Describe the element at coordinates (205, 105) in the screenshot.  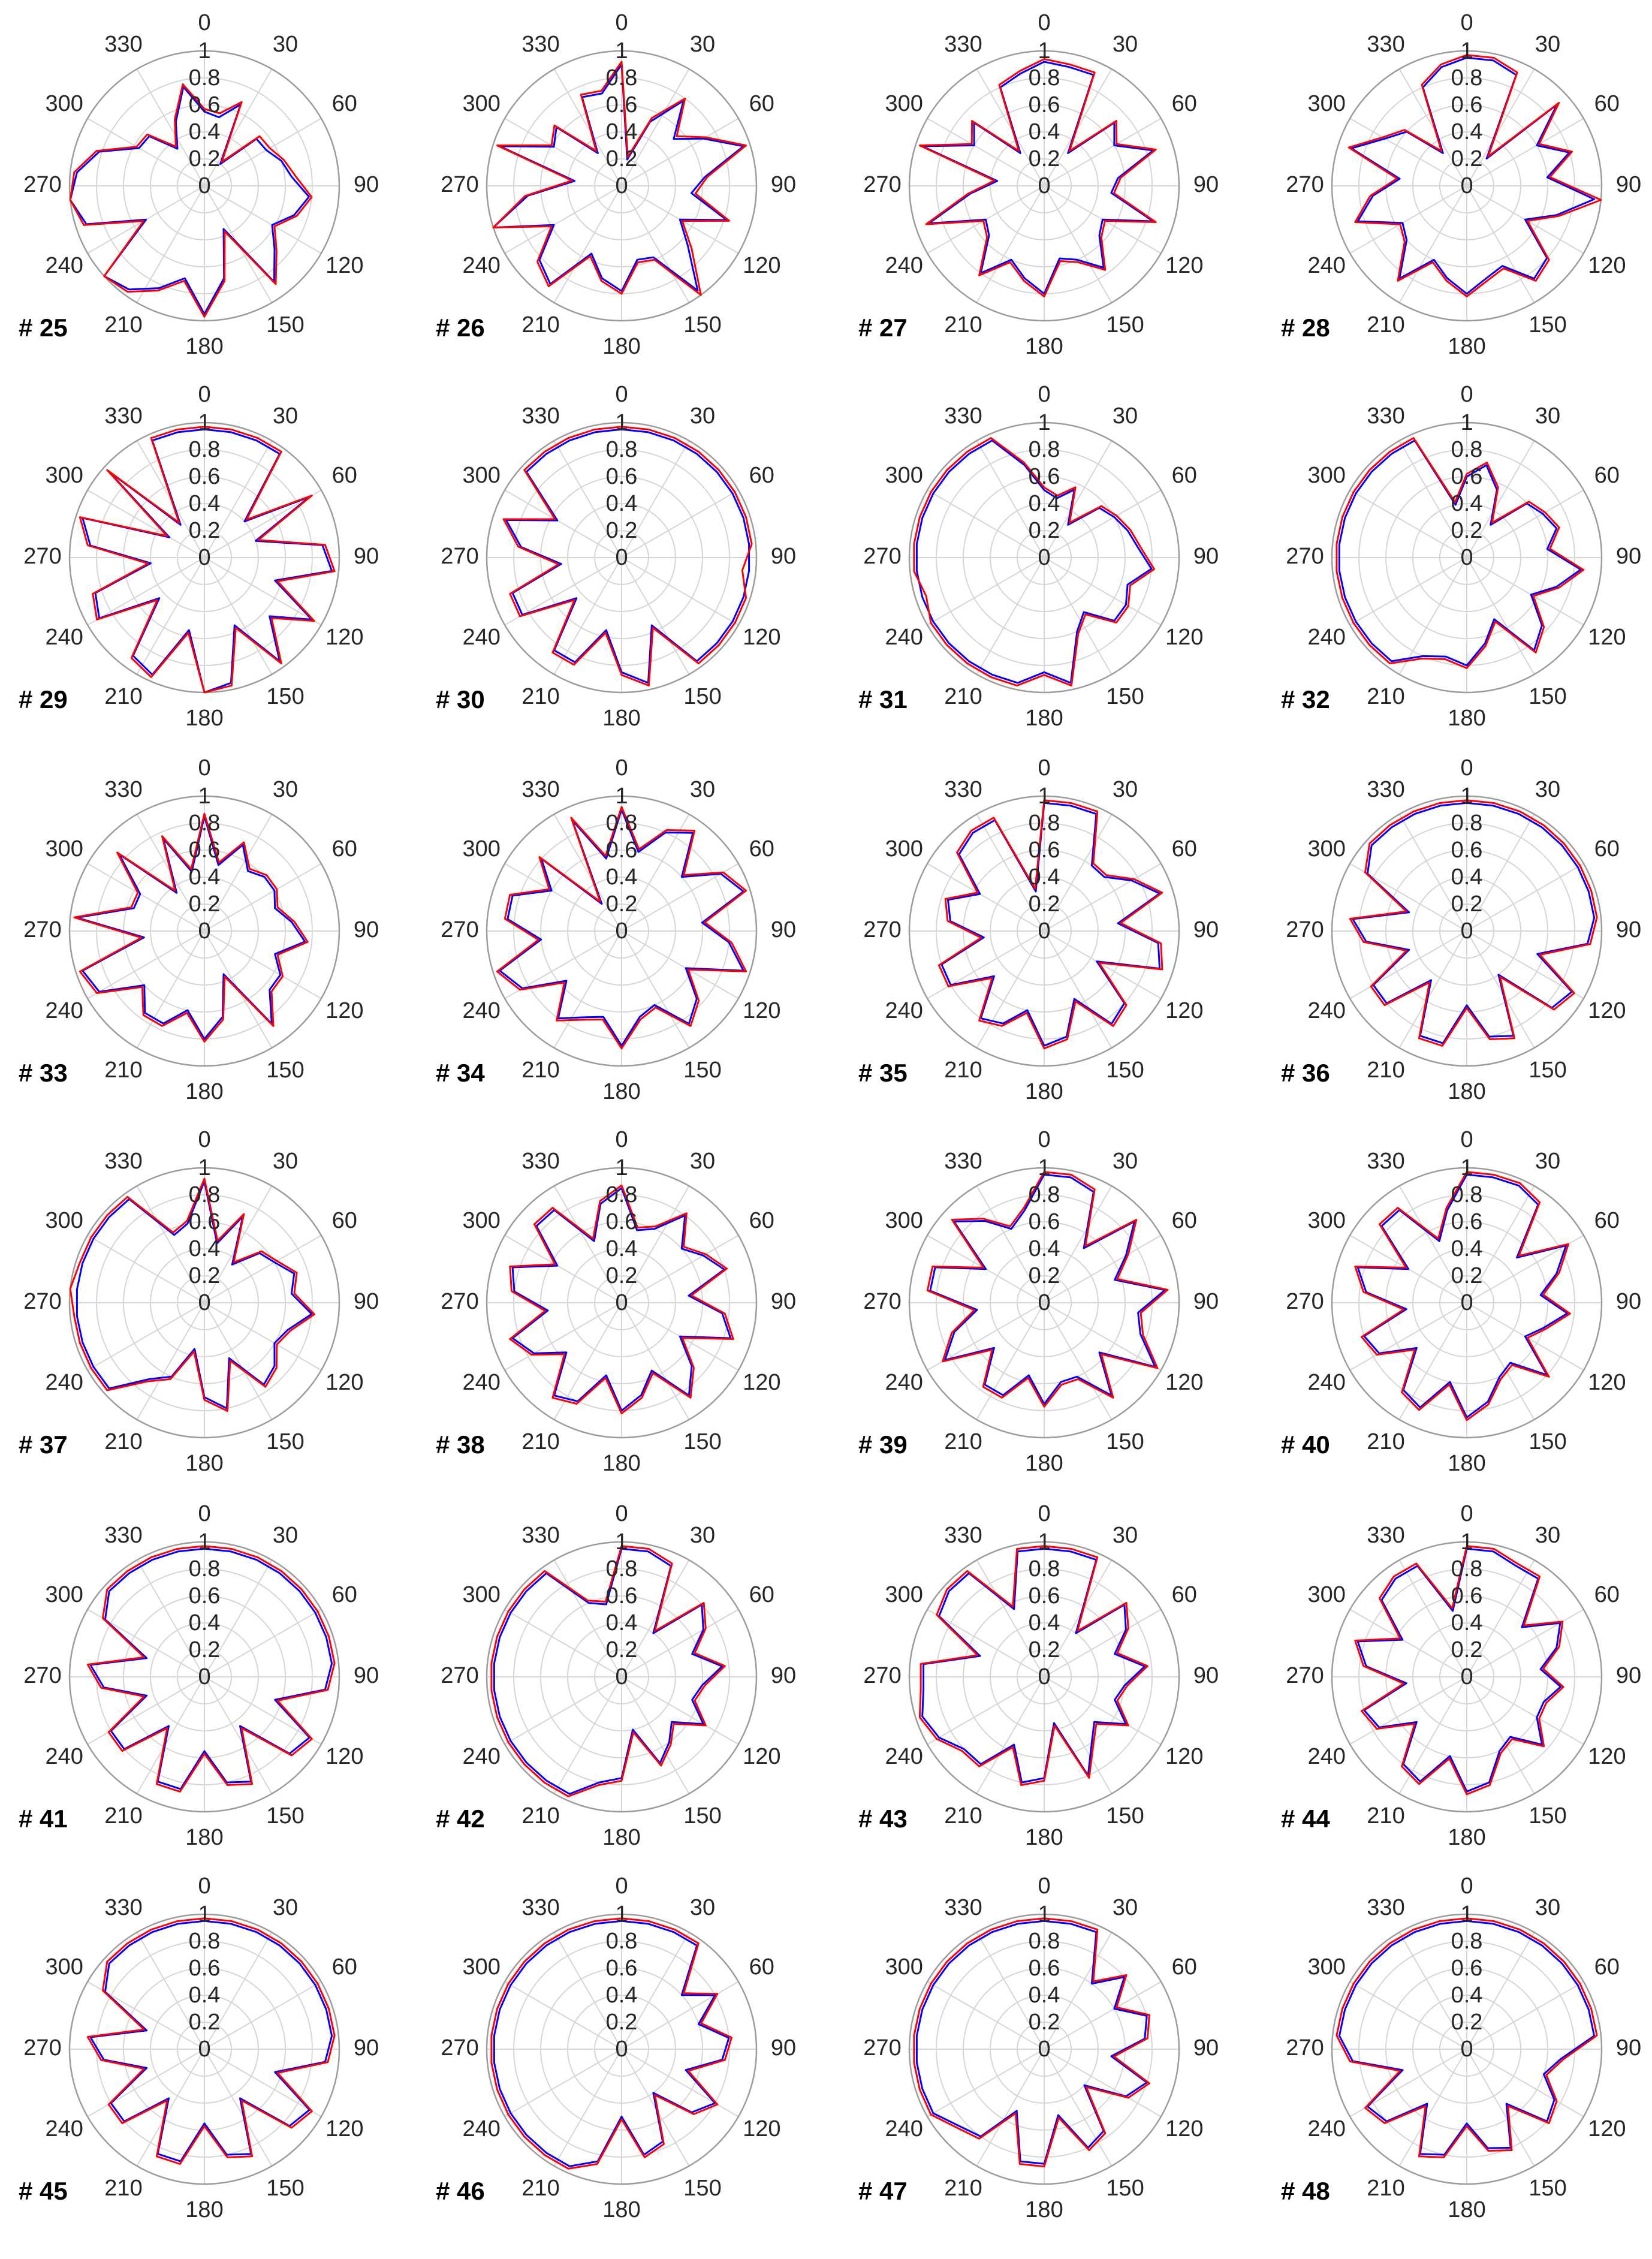
I see `r-tick-label: 0.6` at that location.